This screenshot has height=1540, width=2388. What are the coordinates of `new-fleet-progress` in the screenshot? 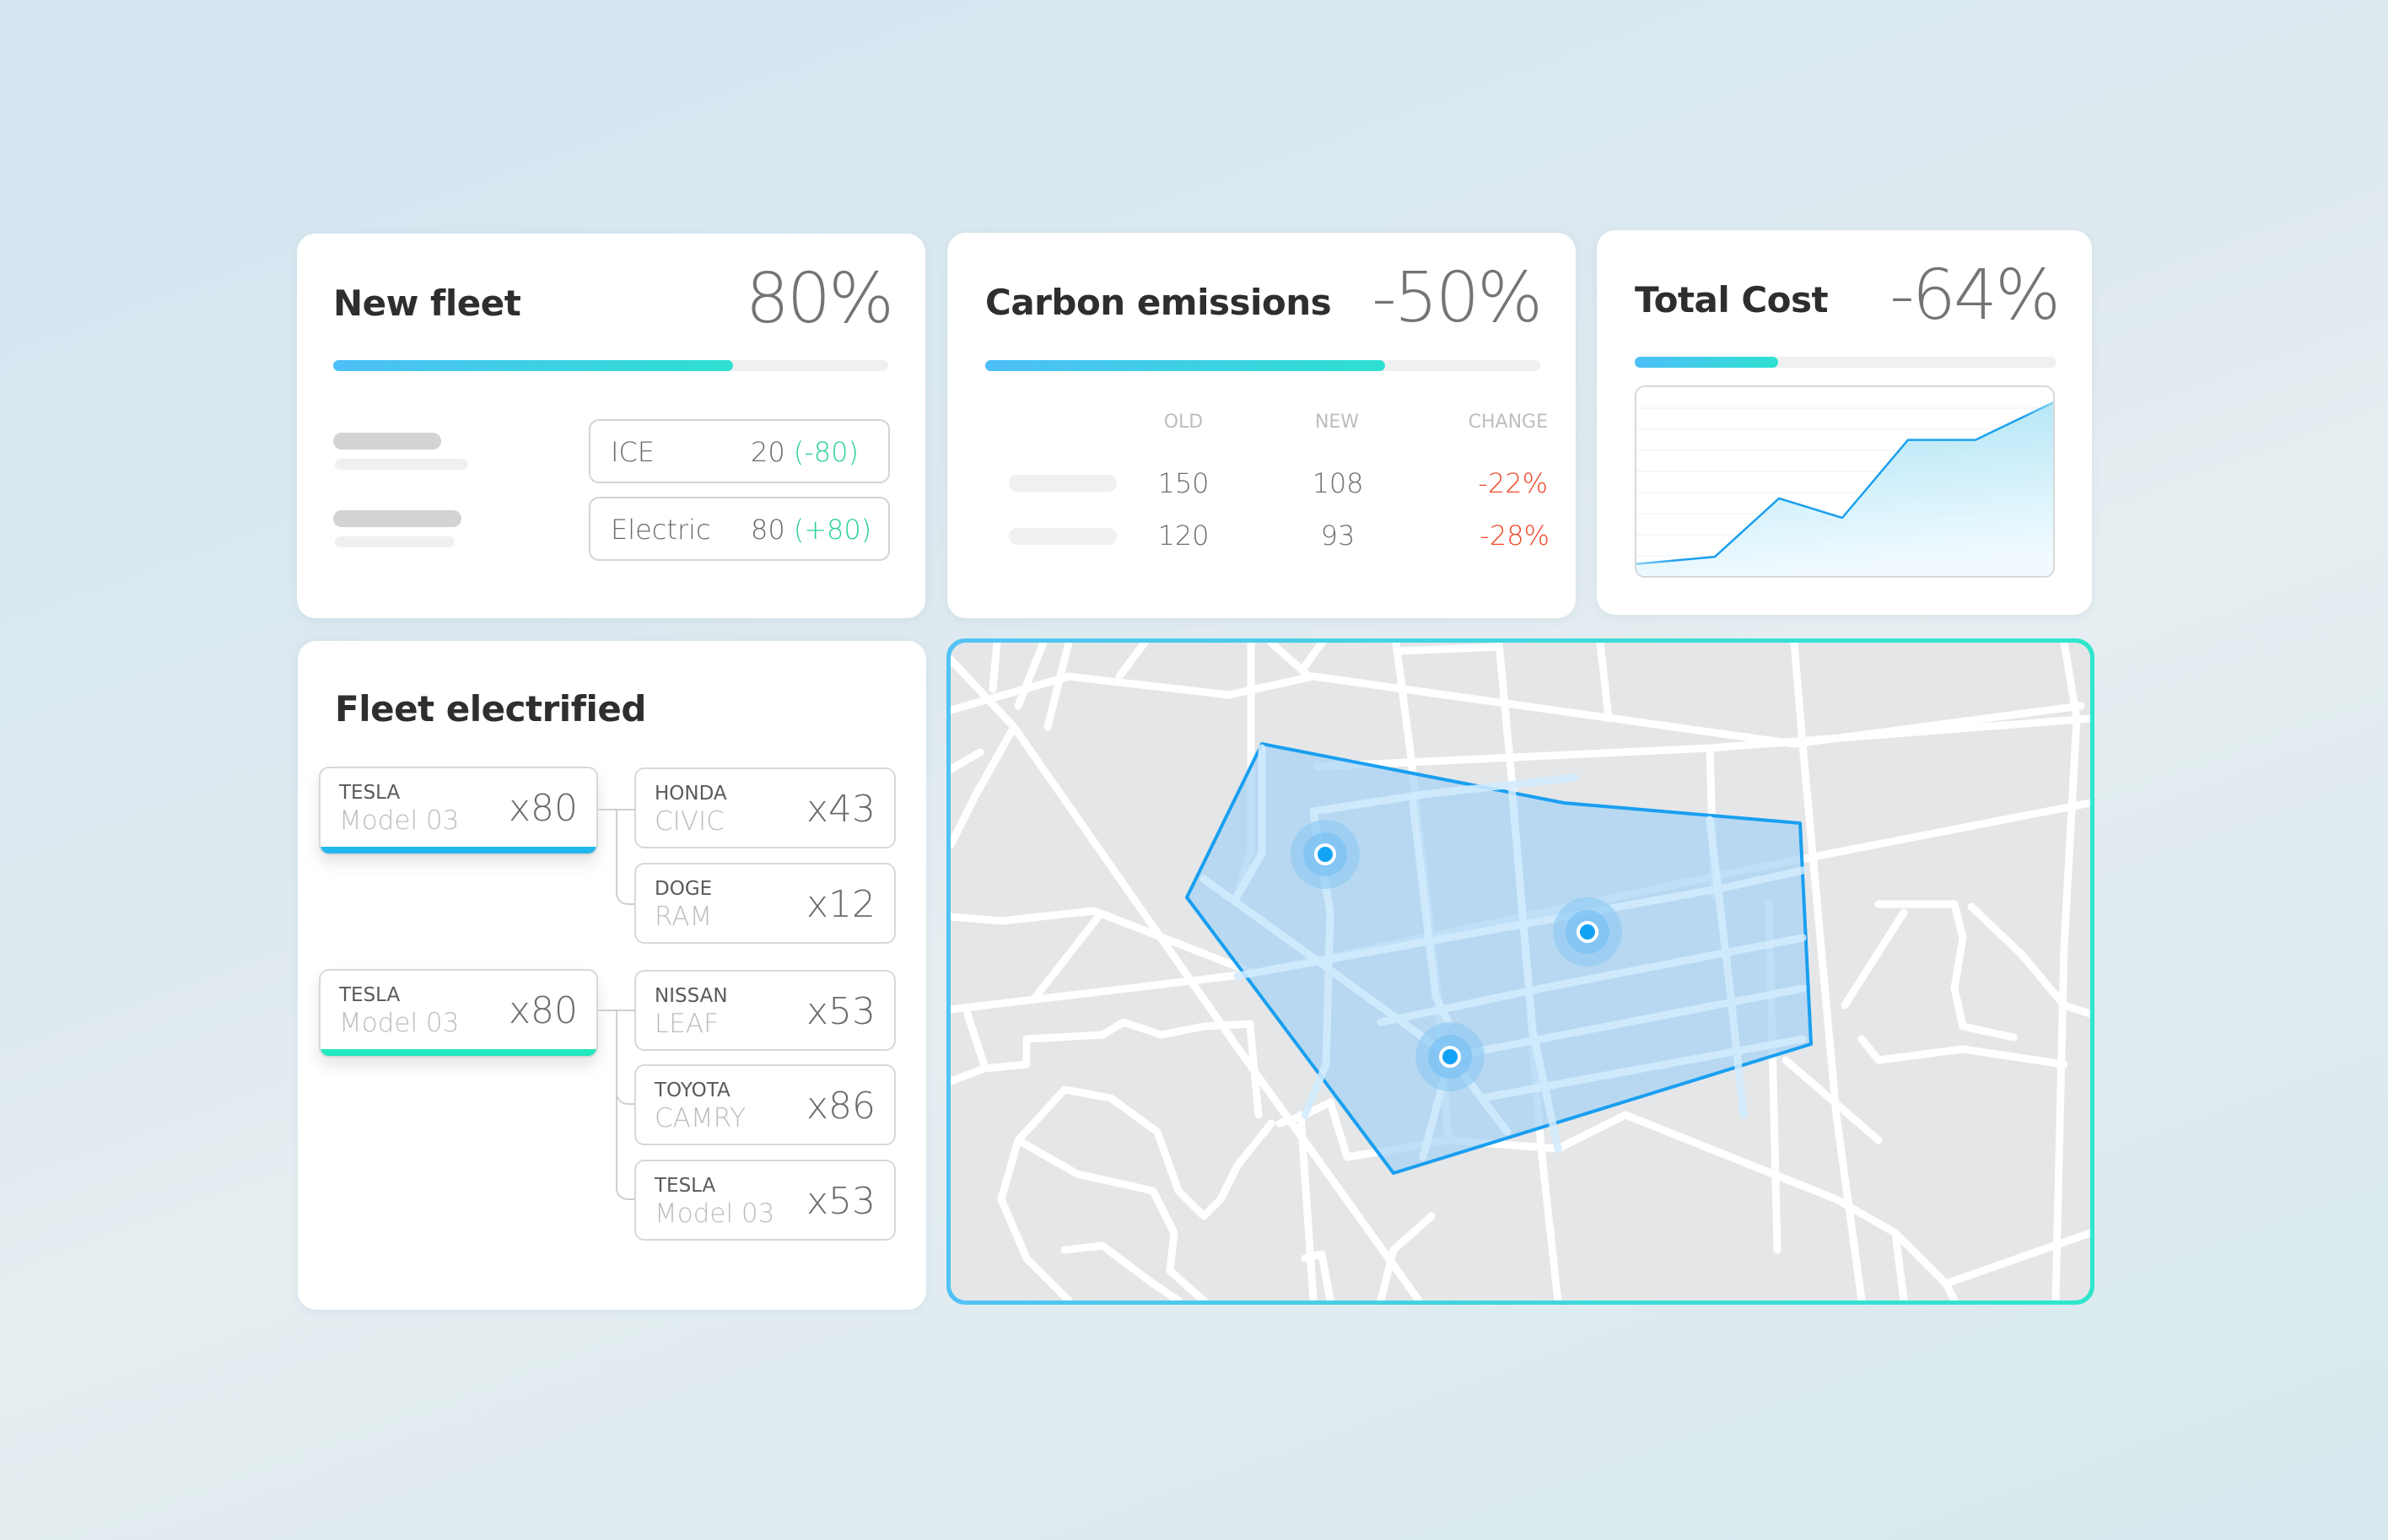 It's located at (610, 365).